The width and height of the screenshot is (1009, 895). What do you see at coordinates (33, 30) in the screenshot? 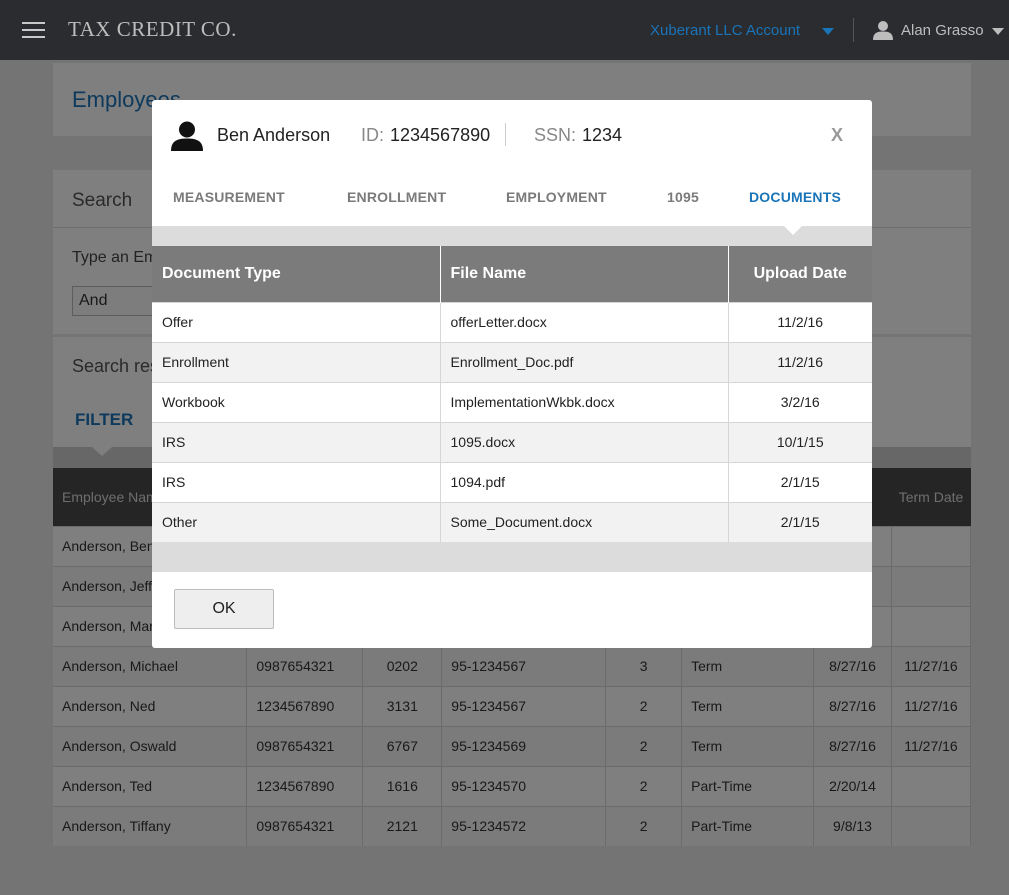
I see `hamburger-menu-icon` at bounding box center [33, 30].